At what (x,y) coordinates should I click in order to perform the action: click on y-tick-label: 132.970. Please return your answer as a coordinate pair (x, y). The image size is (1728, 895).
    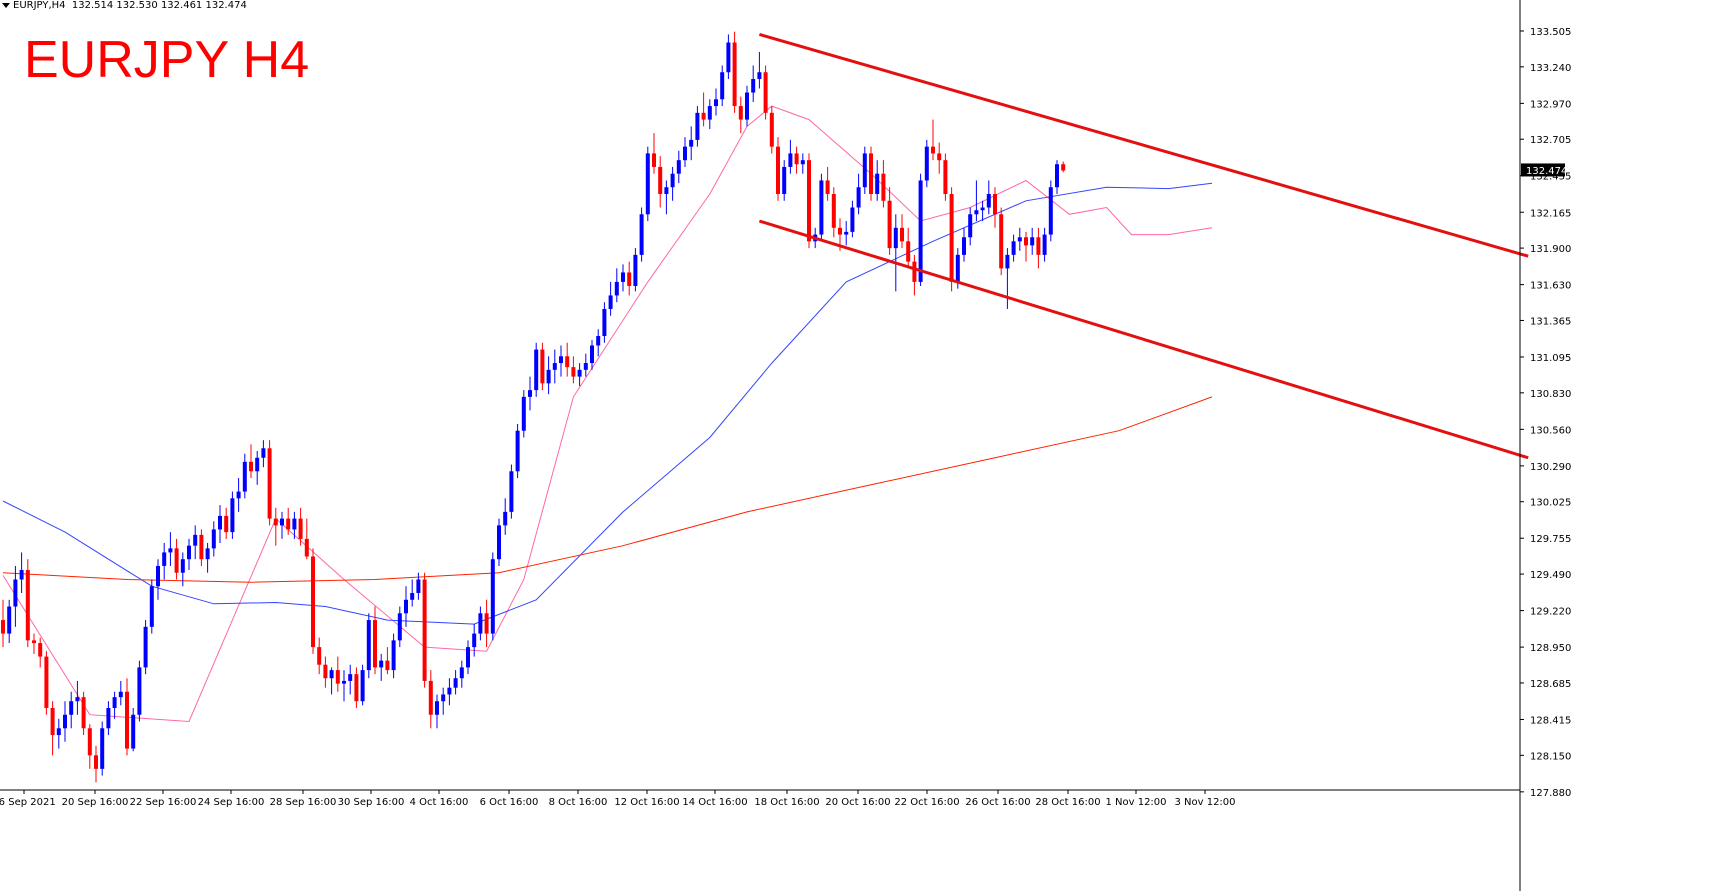
    Looking at the image, I should click on (1550, 104).